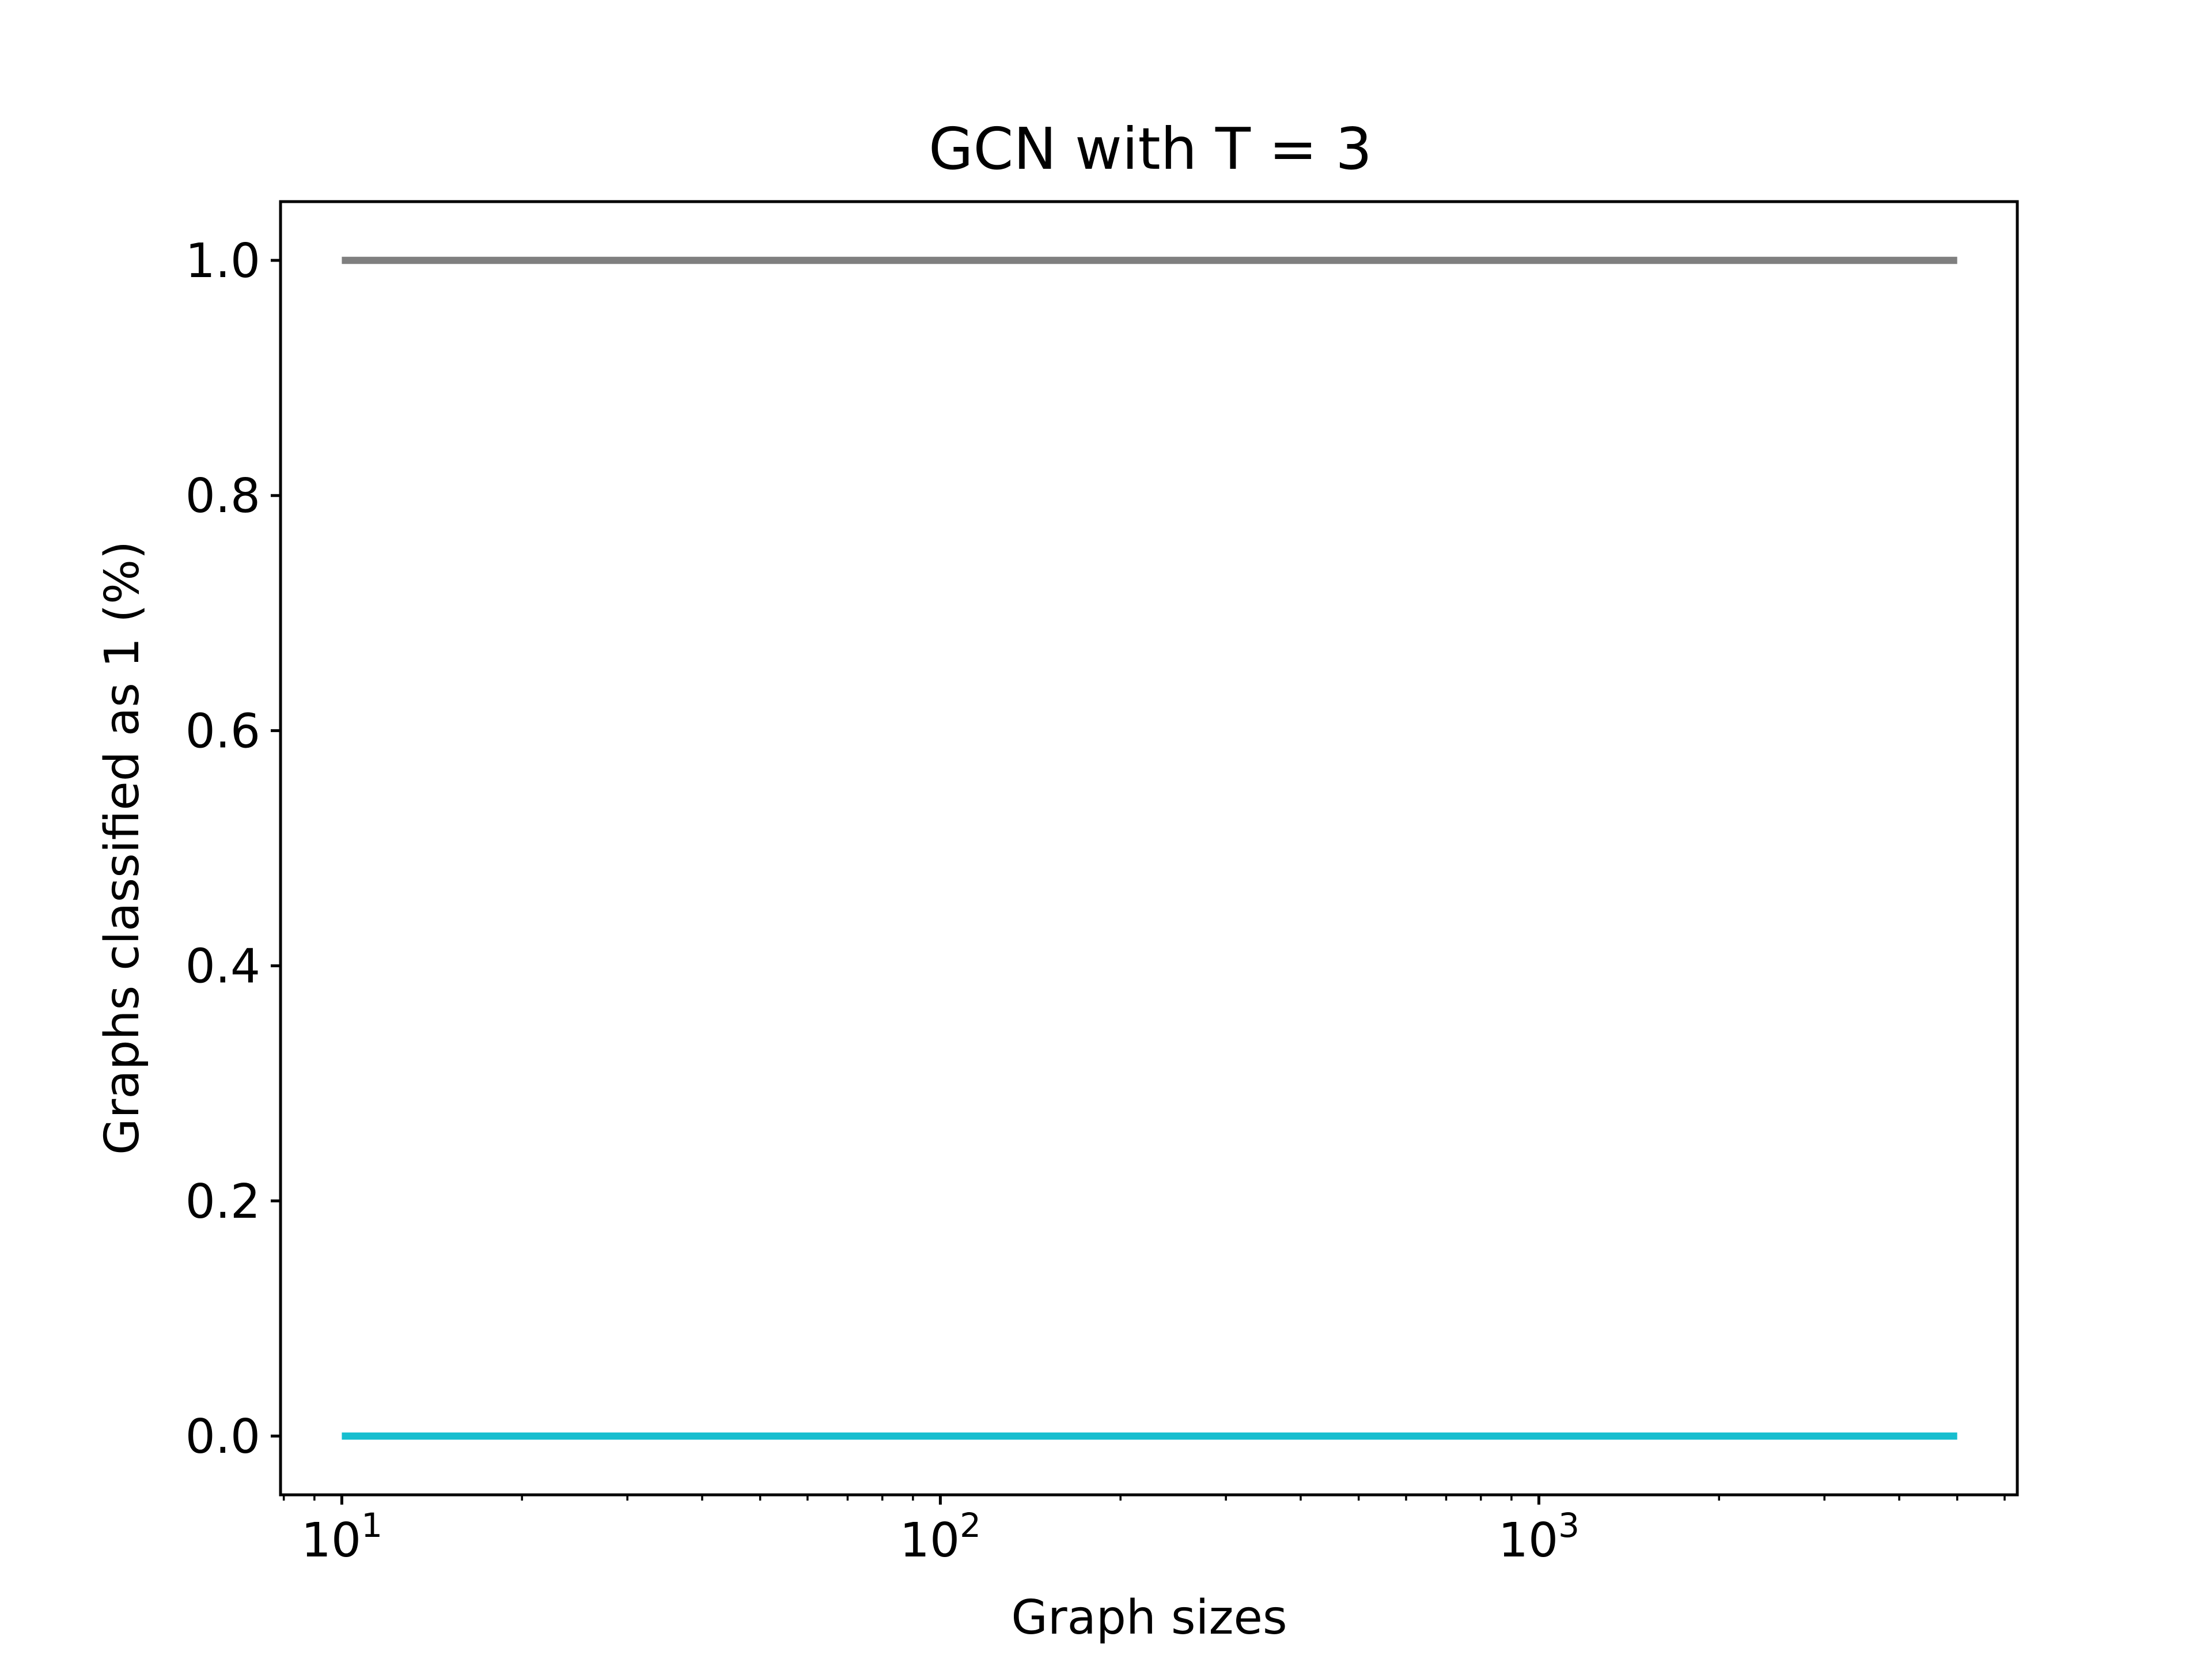  Describe the element at coordinates (1144, 1498) in the screenshot. I see `x-minor-ticks` at that location.